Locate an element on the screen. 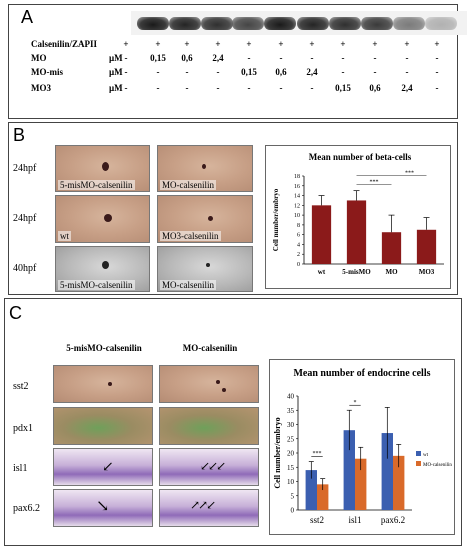  x-tick-label: isl1 is located at coordinates (354, 520).